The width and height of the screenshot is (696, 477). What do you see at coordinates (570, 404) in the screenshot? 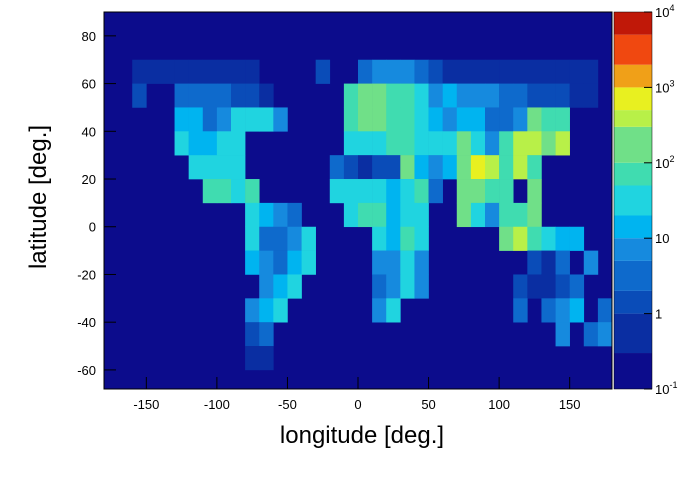
I see `x-tick-label: 150` at bounding box center [570, 404].